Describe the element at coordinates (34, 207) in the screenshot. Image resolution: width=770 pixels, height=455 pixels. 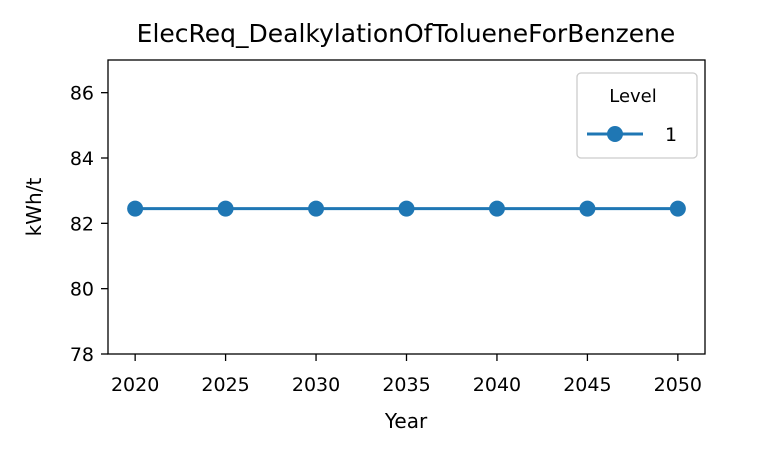
I see `y-axis-label: kWh/t` at that location.